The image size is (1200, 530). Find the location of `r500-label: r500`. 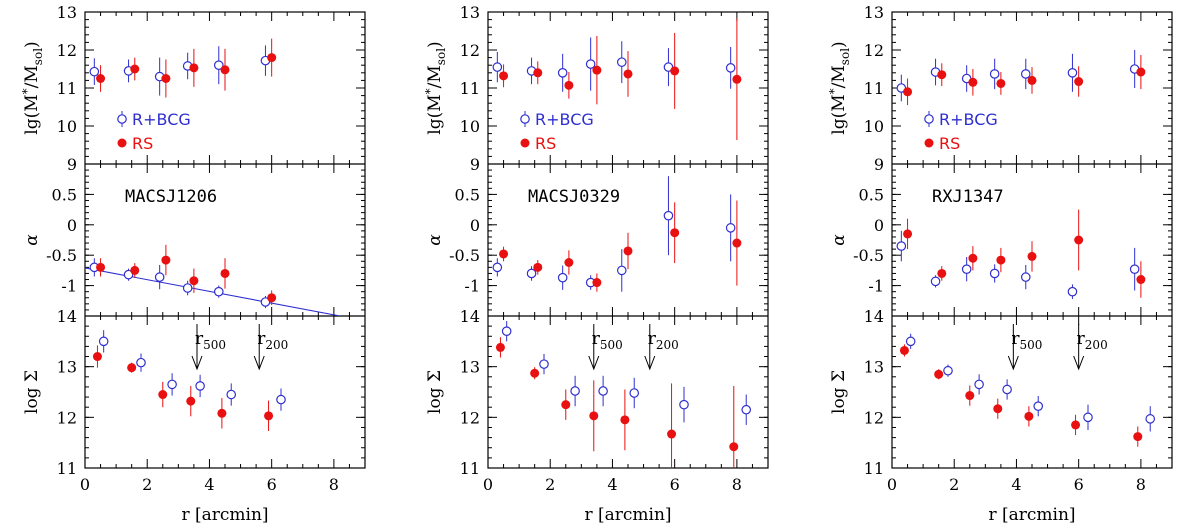

r500-label: r500 is located at coordinates (210, 340).